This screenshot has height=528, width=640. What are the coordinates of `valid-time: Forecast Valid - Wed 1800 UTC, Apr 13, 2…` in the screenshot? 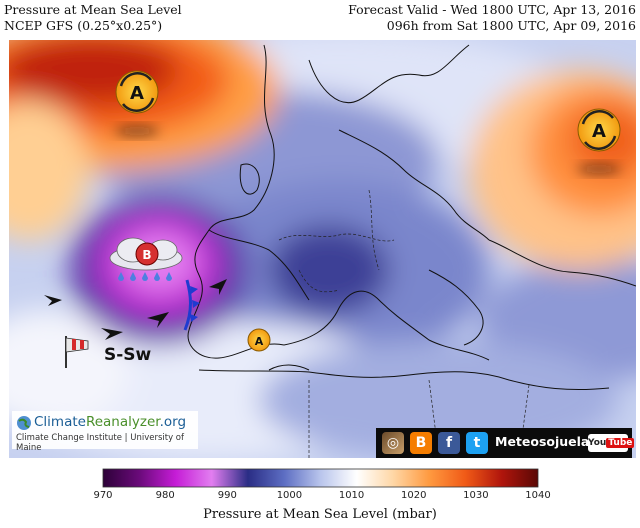 It's located at (492, 9).